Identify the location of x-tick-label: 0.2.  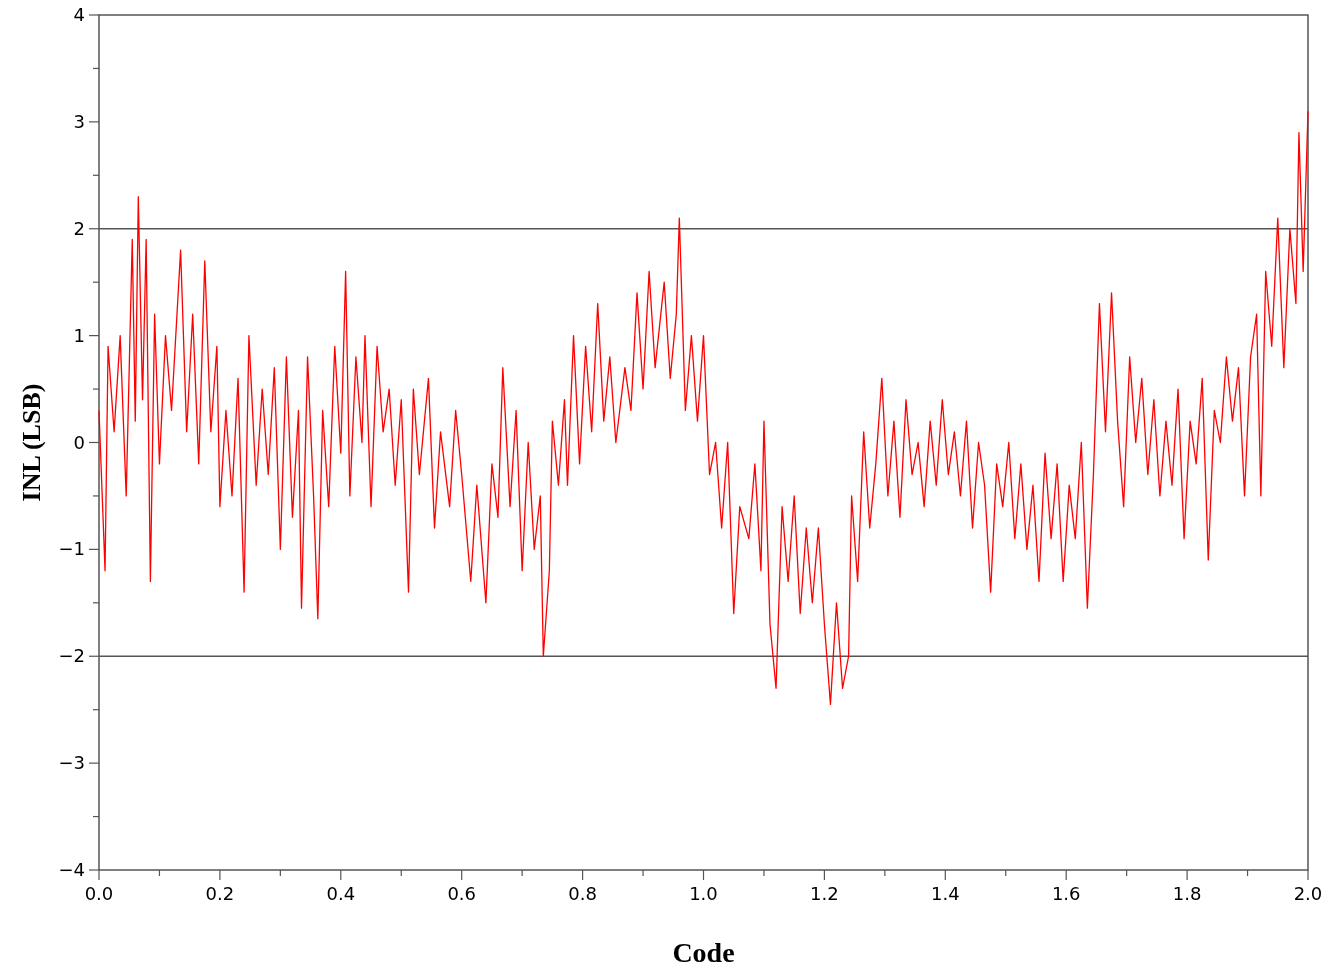
(220, 893).